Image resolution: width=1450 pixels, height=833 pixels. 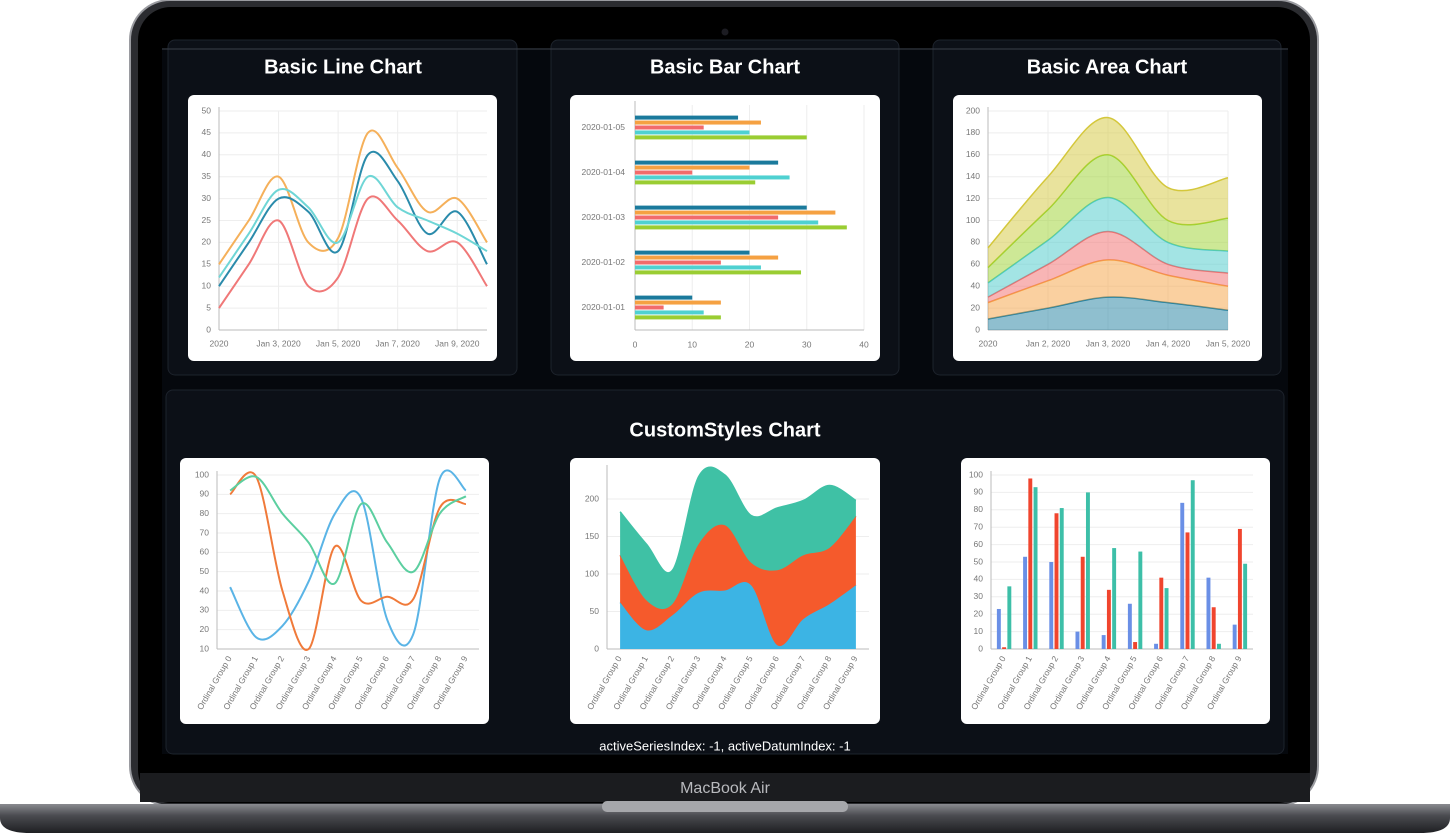 What do you see at coordinates (973, 154) in the screenshot?
I see `y-tick-label: 160` at bounding box center [973, 154].